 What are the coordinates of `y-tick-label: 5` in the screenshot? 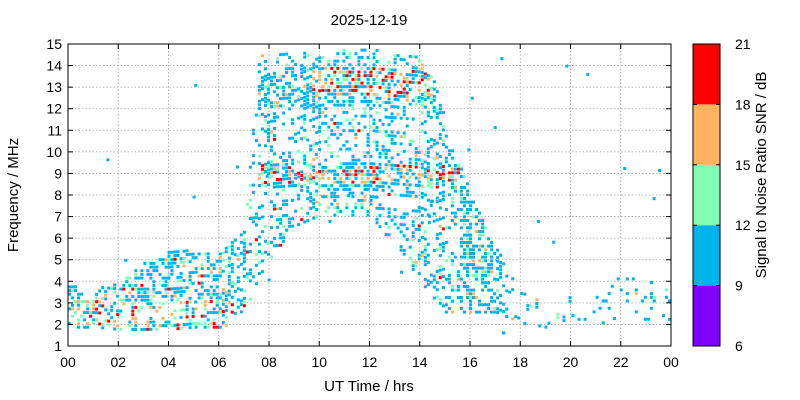 It's located at (58, 260).